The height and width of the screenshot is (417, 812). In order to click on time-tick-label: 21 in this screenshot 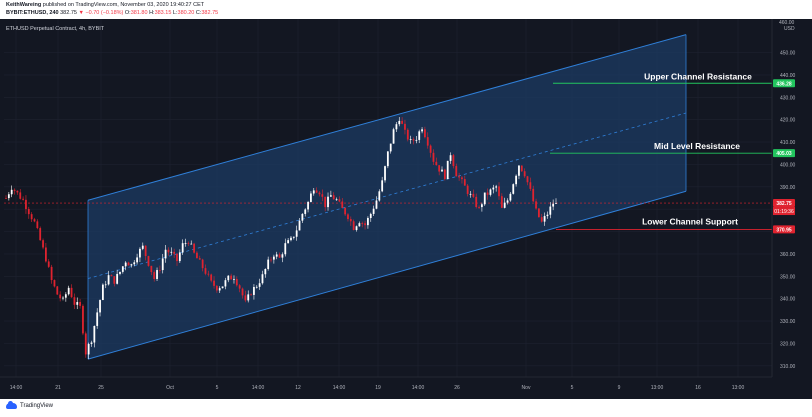, I will do `click(58, 388)`.